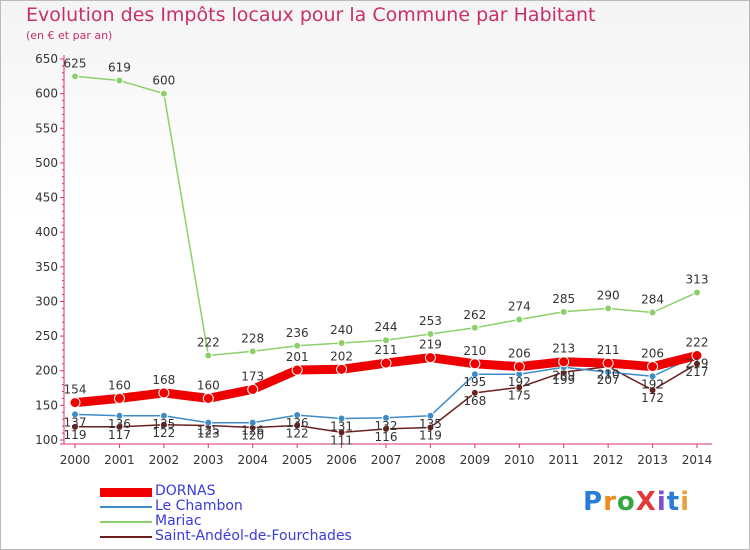 This screenshot has height=550, width=750. What do you see at coordinates (652, 460) in the screenshot?
I see `x-tick-label: 2013` at bounding box center [652, 460].